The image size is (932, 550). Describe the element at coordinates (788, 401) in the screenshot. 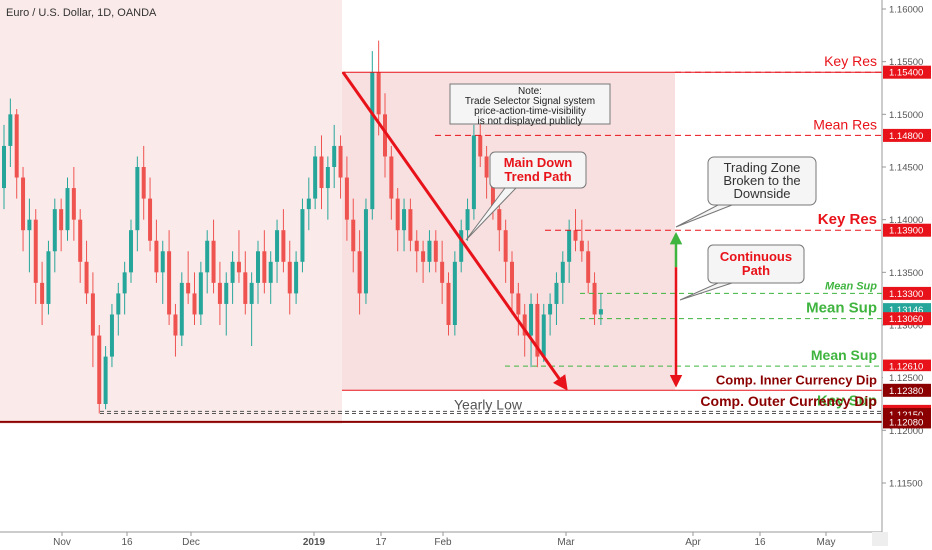

I see `level-label: Comp. Outer Currency Dip` at that location.